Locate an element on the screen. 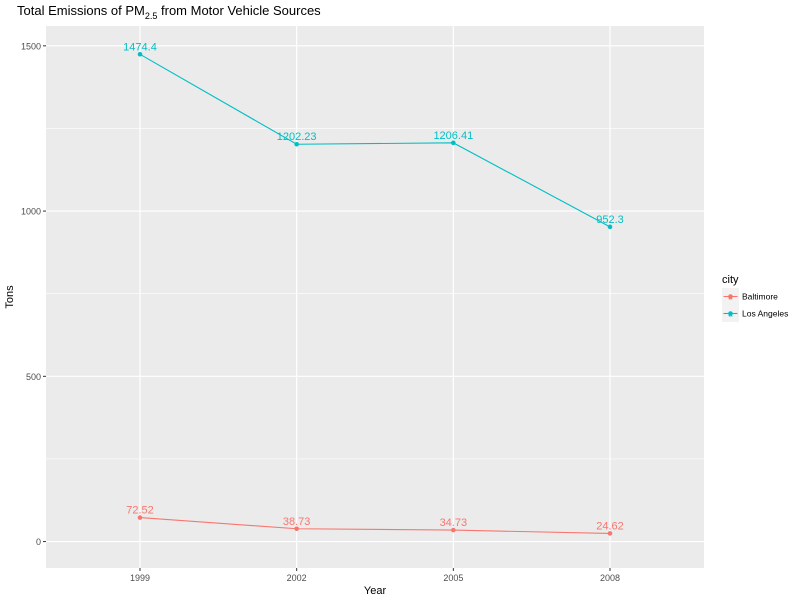 The height and width of the screenshot is (600, 800). legend-marker-los-angeles is located at coordinates (730, 313).